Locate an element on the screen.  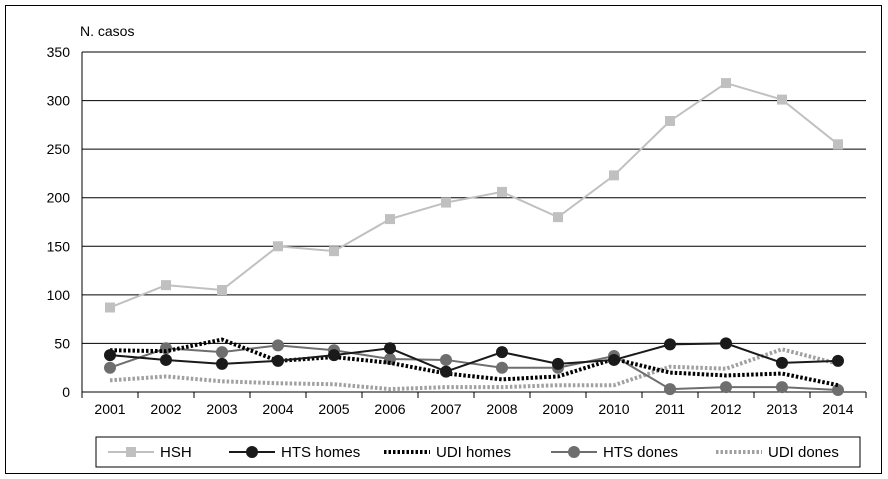
legend-item: HTS dones is located at coordinates (614, 452).